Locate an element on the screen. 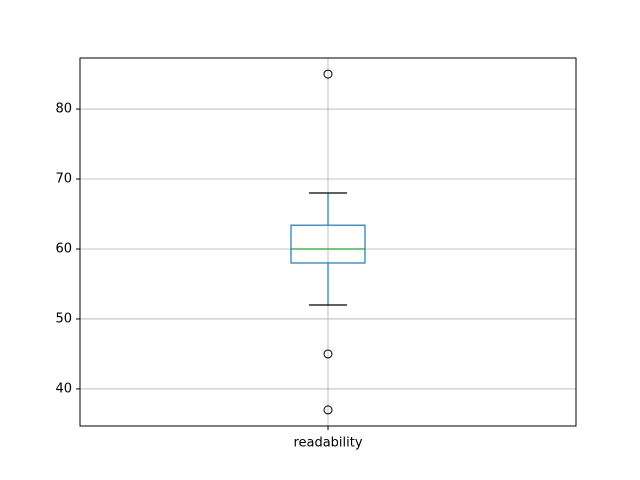  box is located at coordinates (328, 244).